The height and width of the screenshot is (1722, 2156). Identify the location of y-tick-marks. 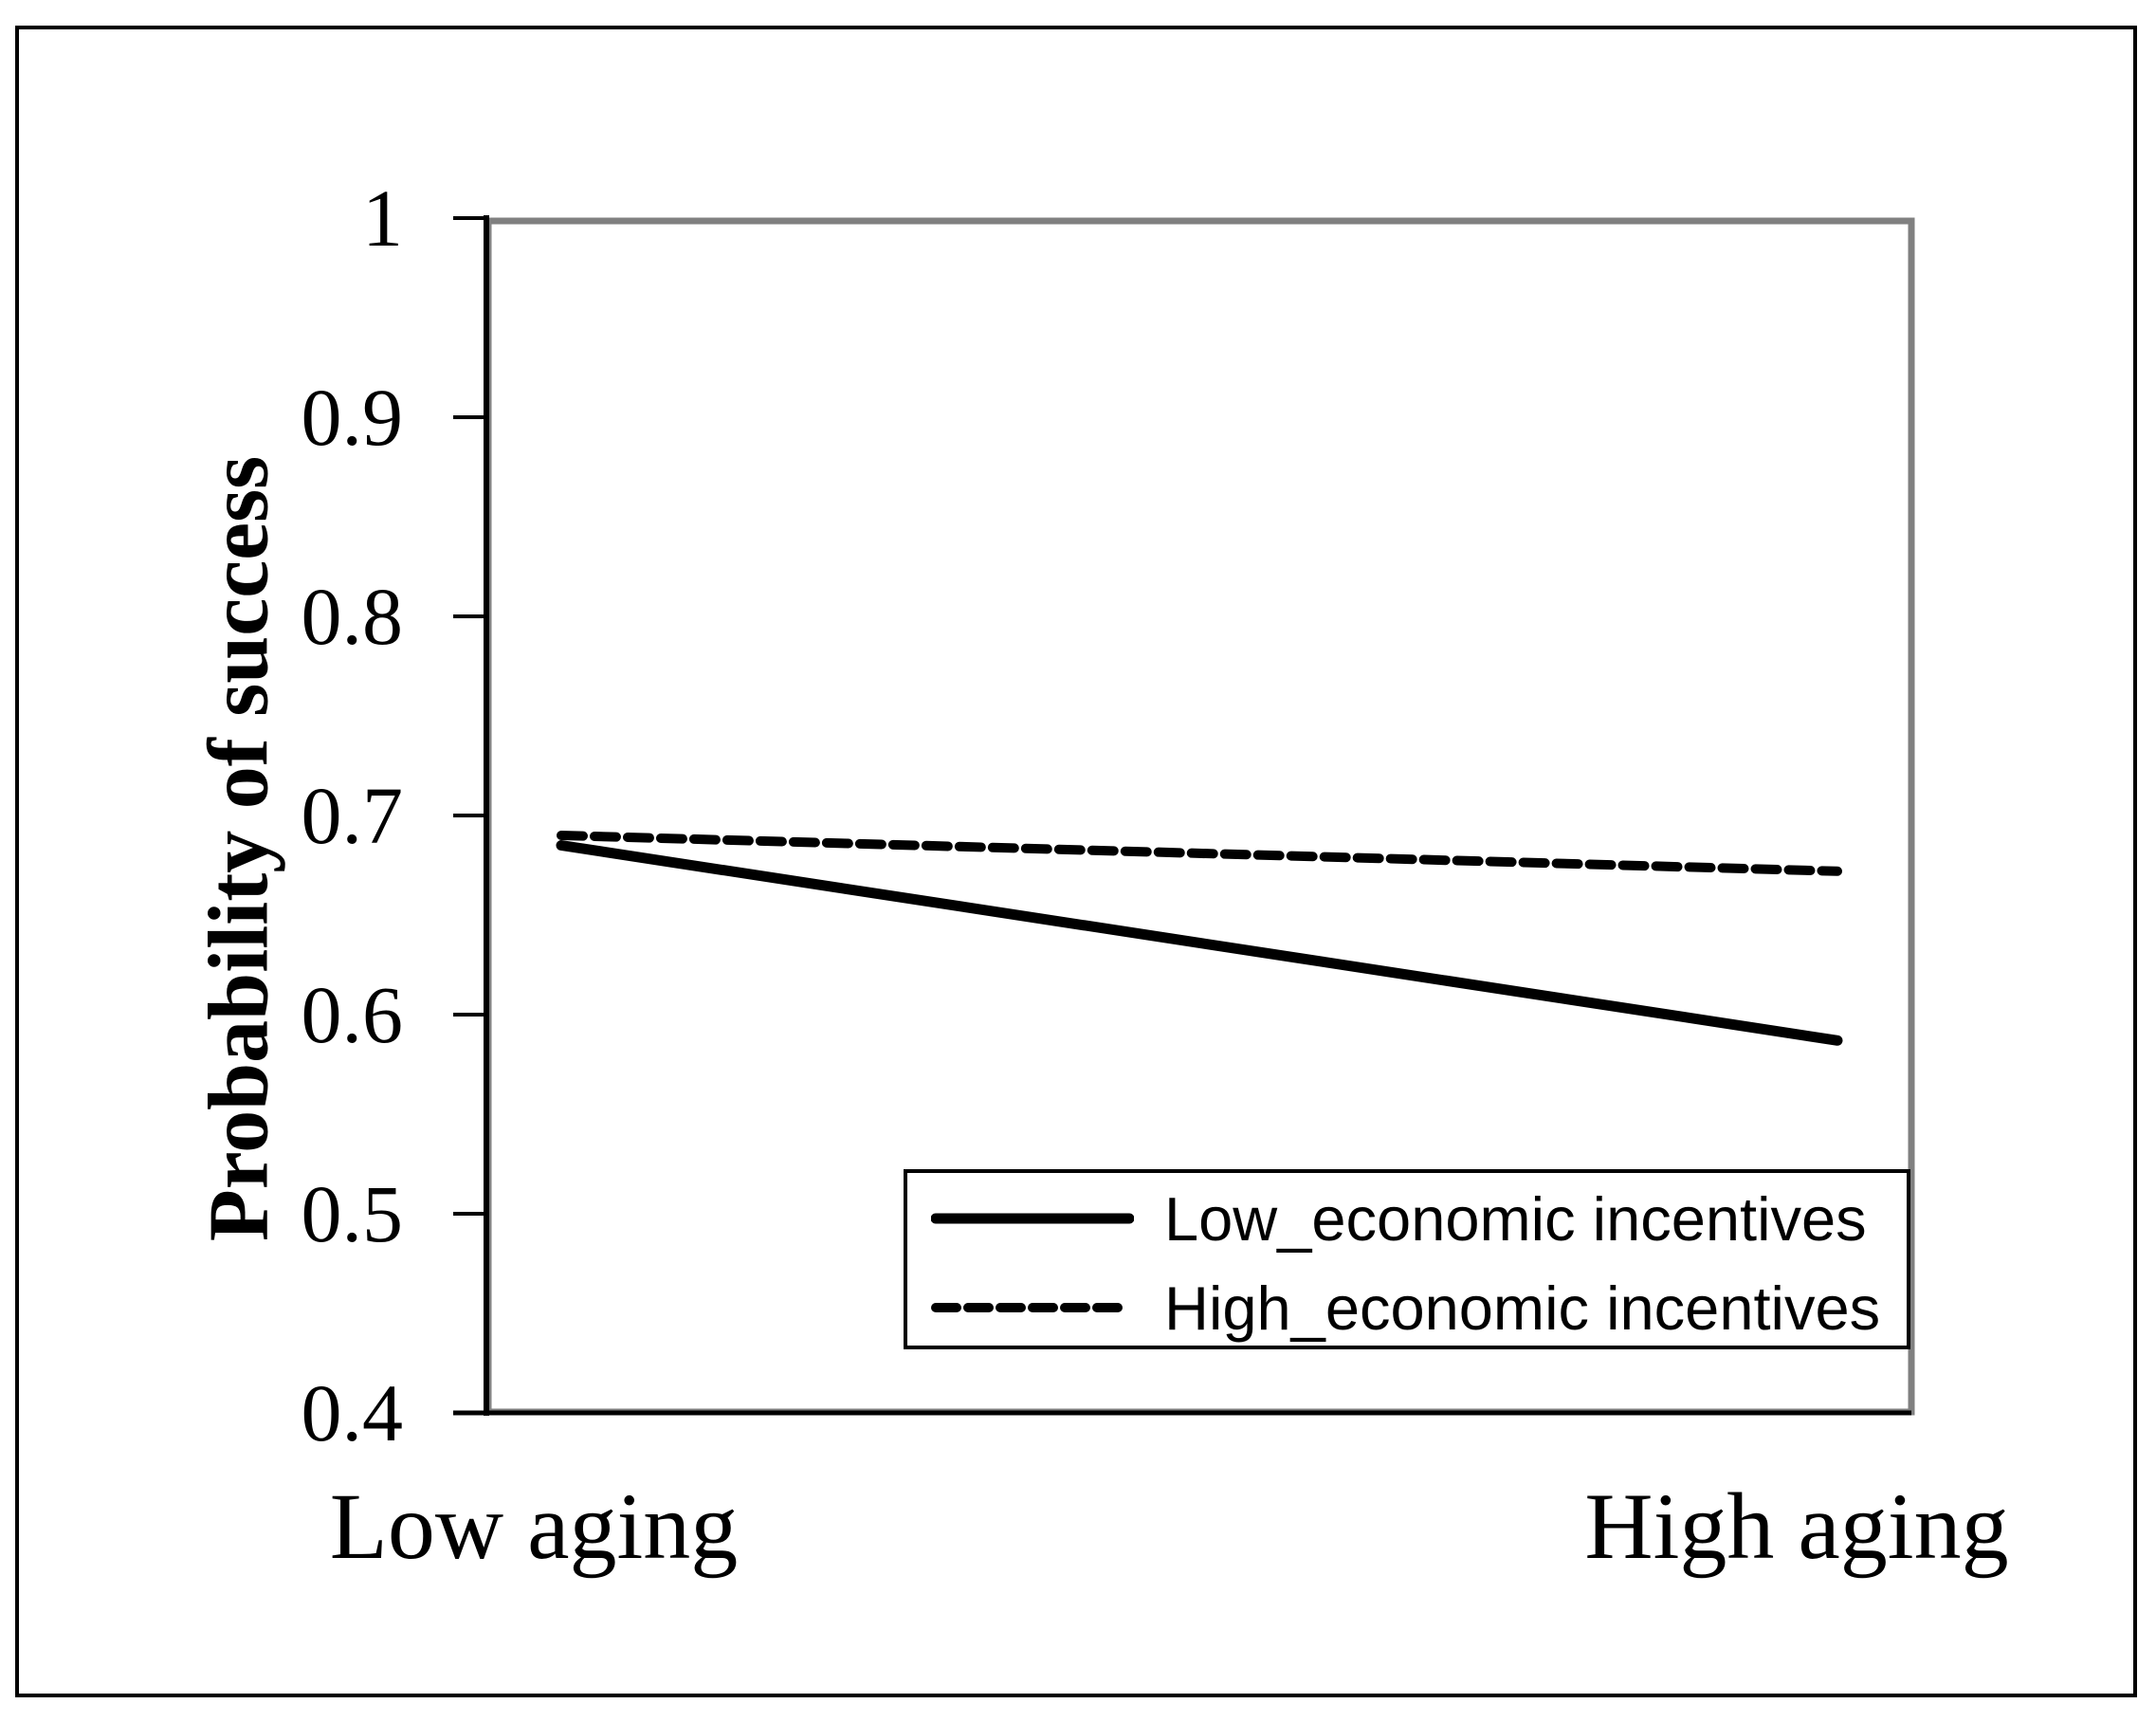
(469, 815).